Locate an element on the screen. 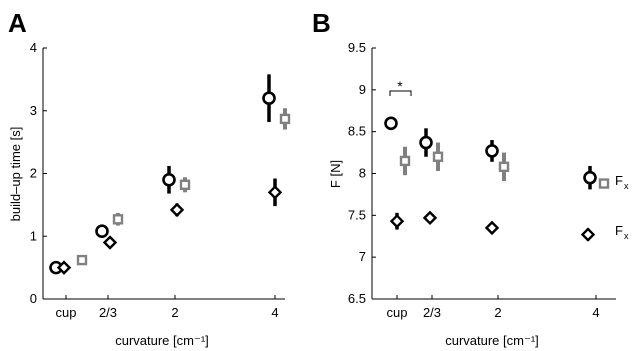  panel-b-letter: B is located at coordinates (321, 23).